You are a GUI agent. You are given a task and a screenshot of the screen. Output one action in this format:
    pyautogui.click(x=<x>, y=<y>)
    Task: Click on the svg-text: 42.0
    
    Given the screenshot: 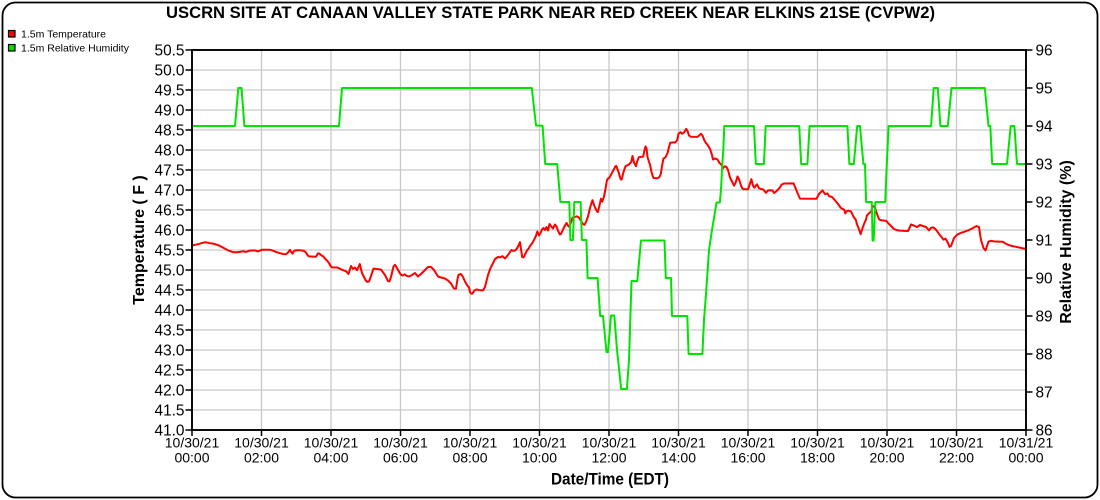 What is the action you would take?
    pyautogui.click(x=170, y=391)
    